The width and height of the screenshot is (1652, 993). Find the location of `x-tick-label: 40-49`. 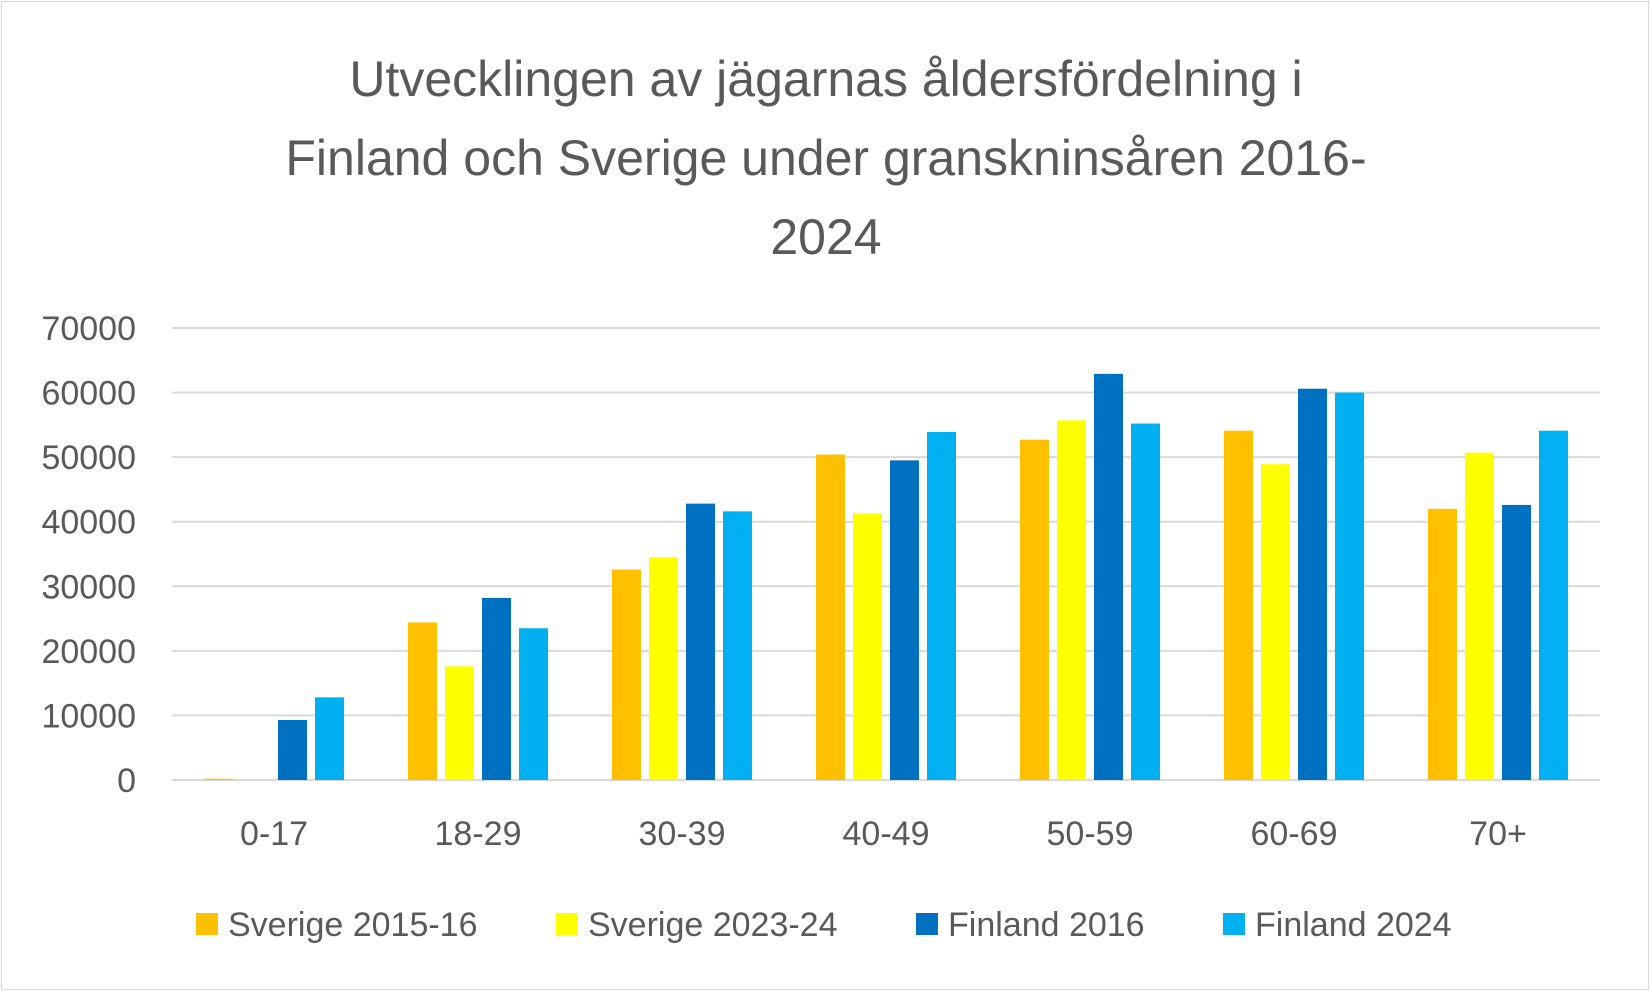

x-tick-label: 40-49 is located at coordinates (886, 834).